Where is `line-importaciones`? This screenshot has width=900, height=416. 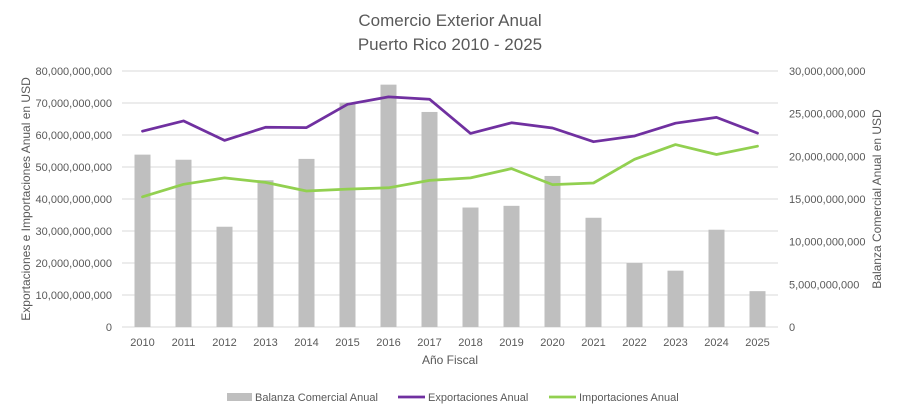 line-importaciones is located at coordinates (450, 171).